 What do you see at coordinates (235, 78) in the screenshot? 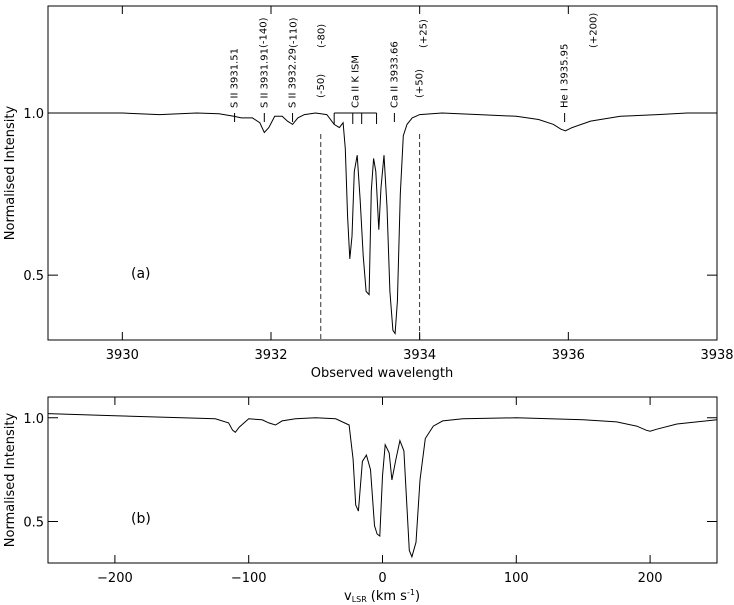
I see `line-annotation: S II 3931.51` at bounding box center [235, 78].